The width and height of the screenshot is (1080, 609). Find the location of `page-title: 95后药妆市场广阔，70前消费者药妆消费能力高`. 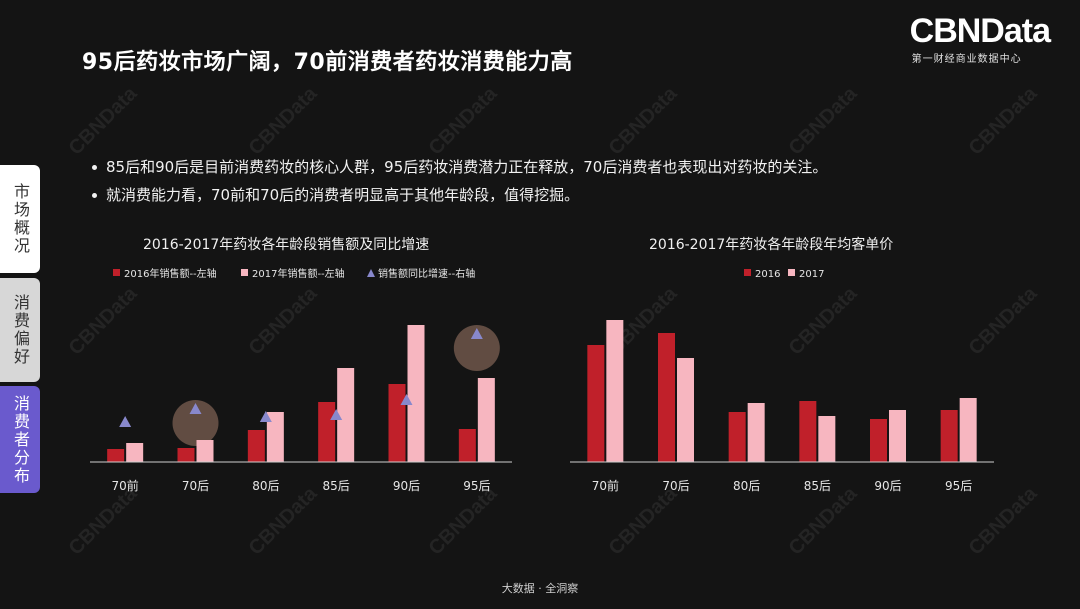

page-title: 95后药妆市场广阔，70前消费者药妆消费能力高 is located at coordinates (327, 62).